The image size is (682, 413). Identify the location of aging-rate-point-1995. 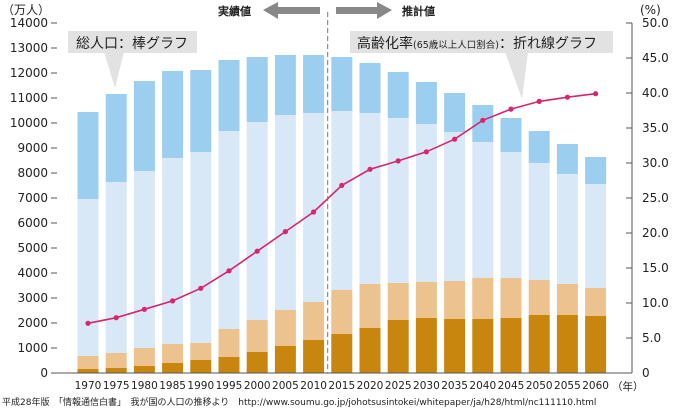
(229, 271).